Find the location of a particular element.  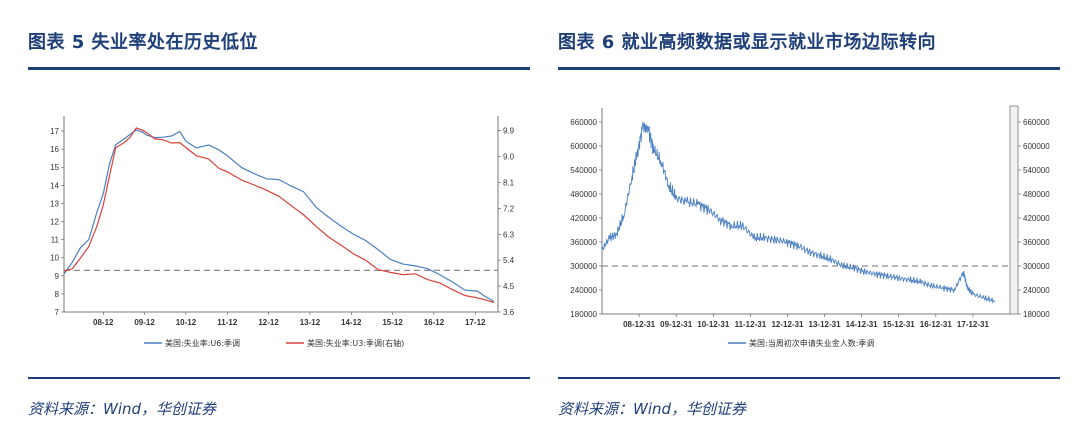

x-tick-label: 14-12 is located at coordinates (351, 322).